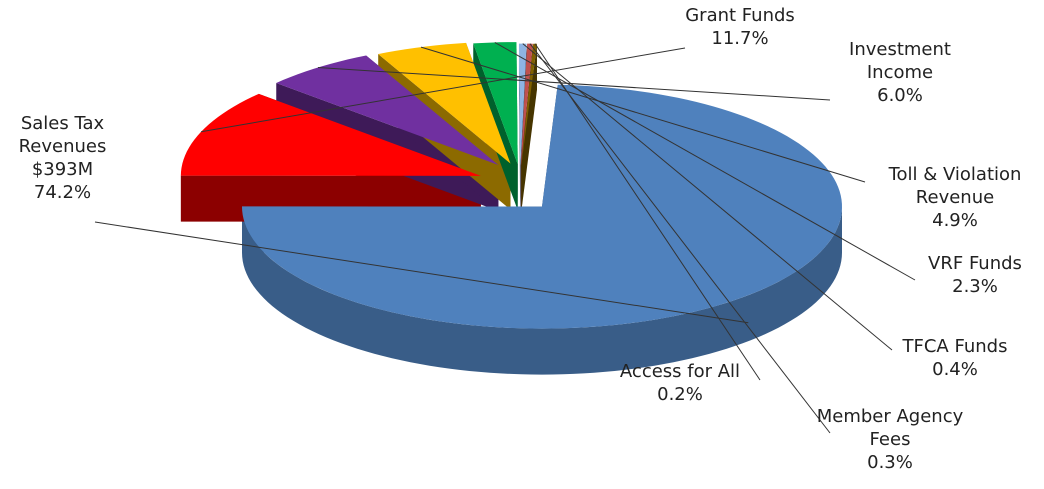 Image resolution: width=1044 pixels, height=489 pixels. What do you see at coordinates (62, 135) in the screenshot?
I see `label-name: Sales Tax Revenues` at bounding box center [62, 135].